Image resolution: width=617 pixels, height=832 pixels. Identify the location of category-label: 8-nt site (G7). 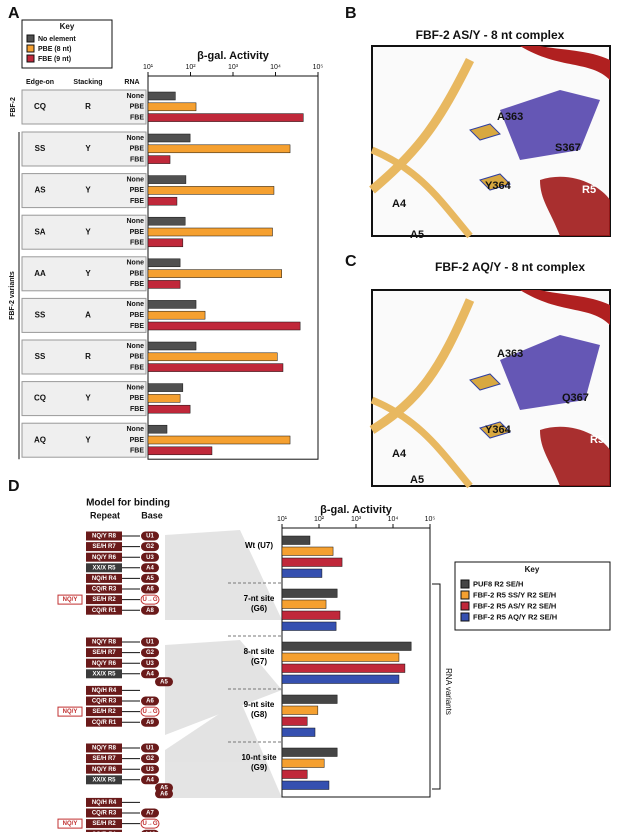
(259, 656).